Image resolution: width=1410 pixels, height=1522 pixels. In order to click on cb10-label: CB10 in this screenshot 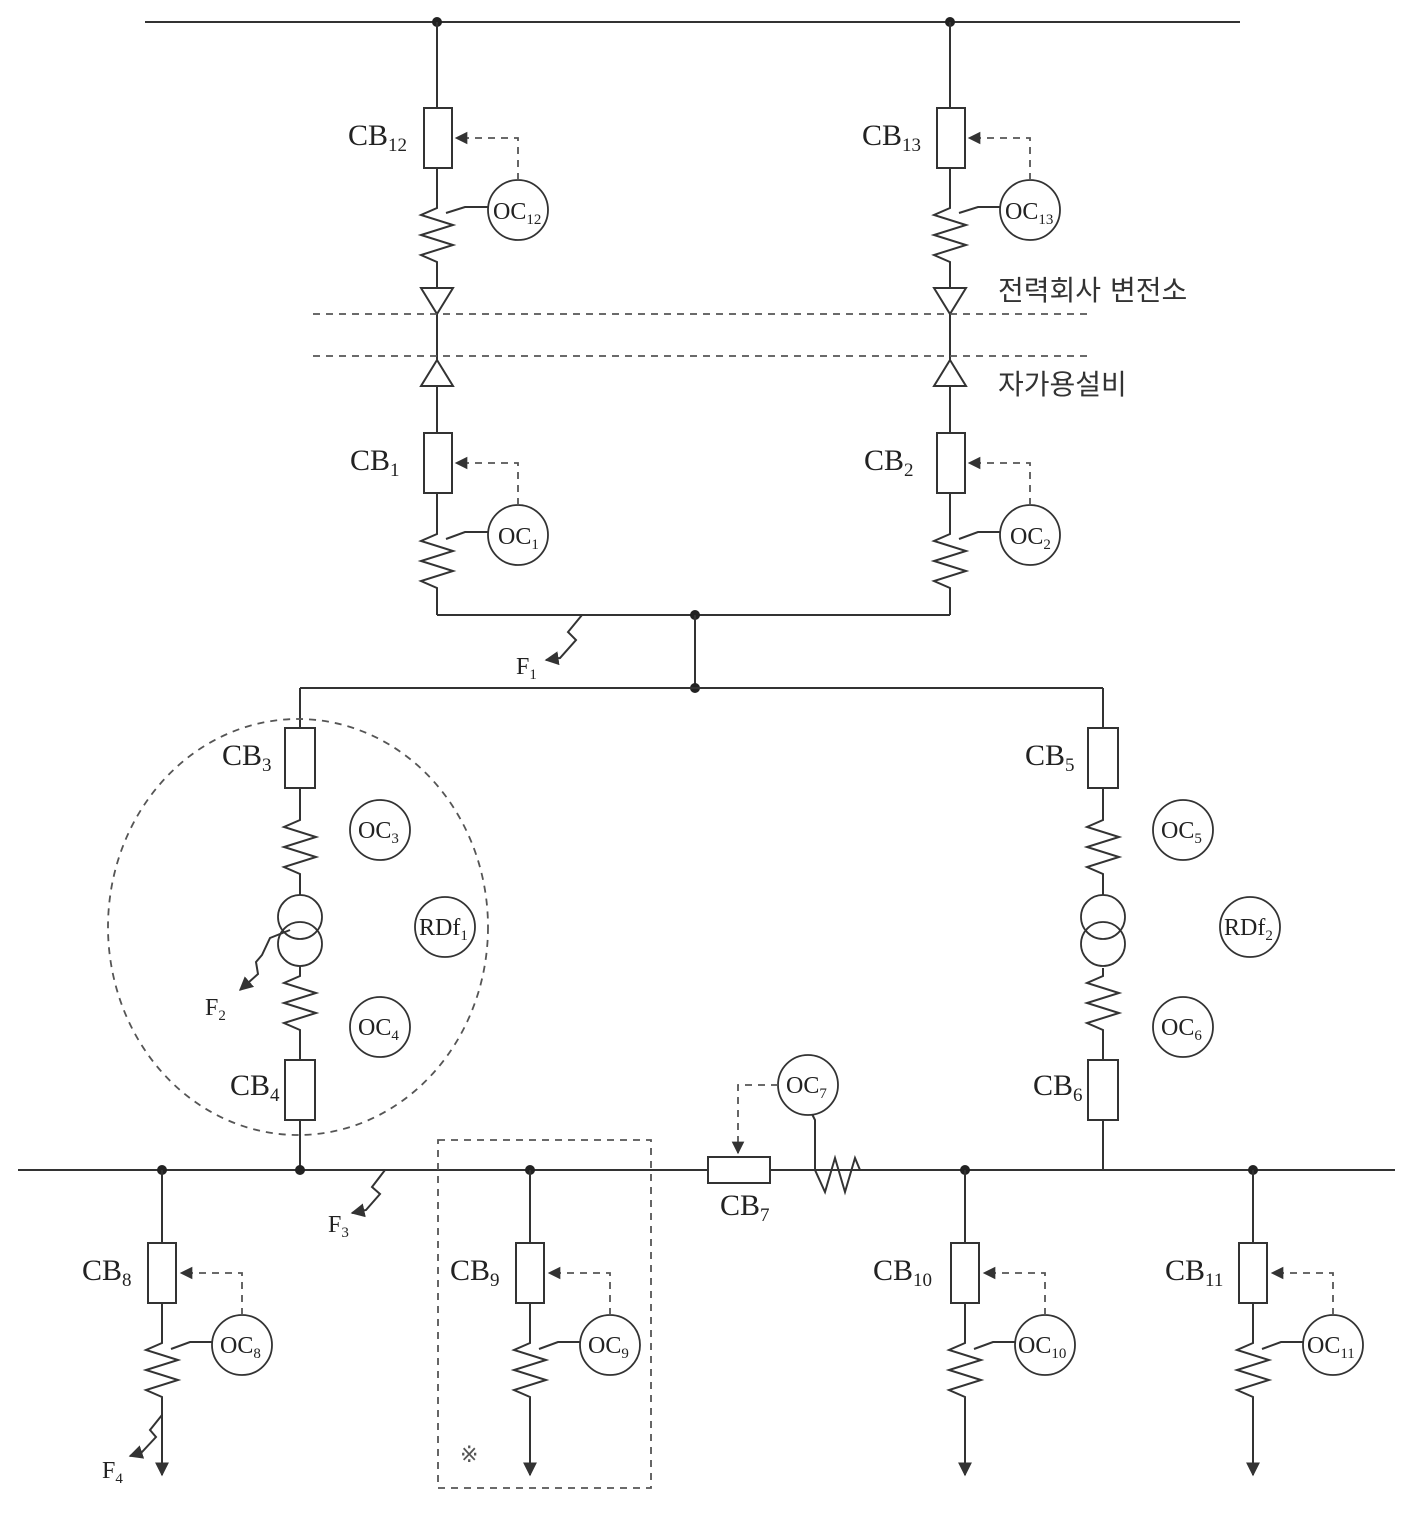, I will do `click(902, 1272)`.